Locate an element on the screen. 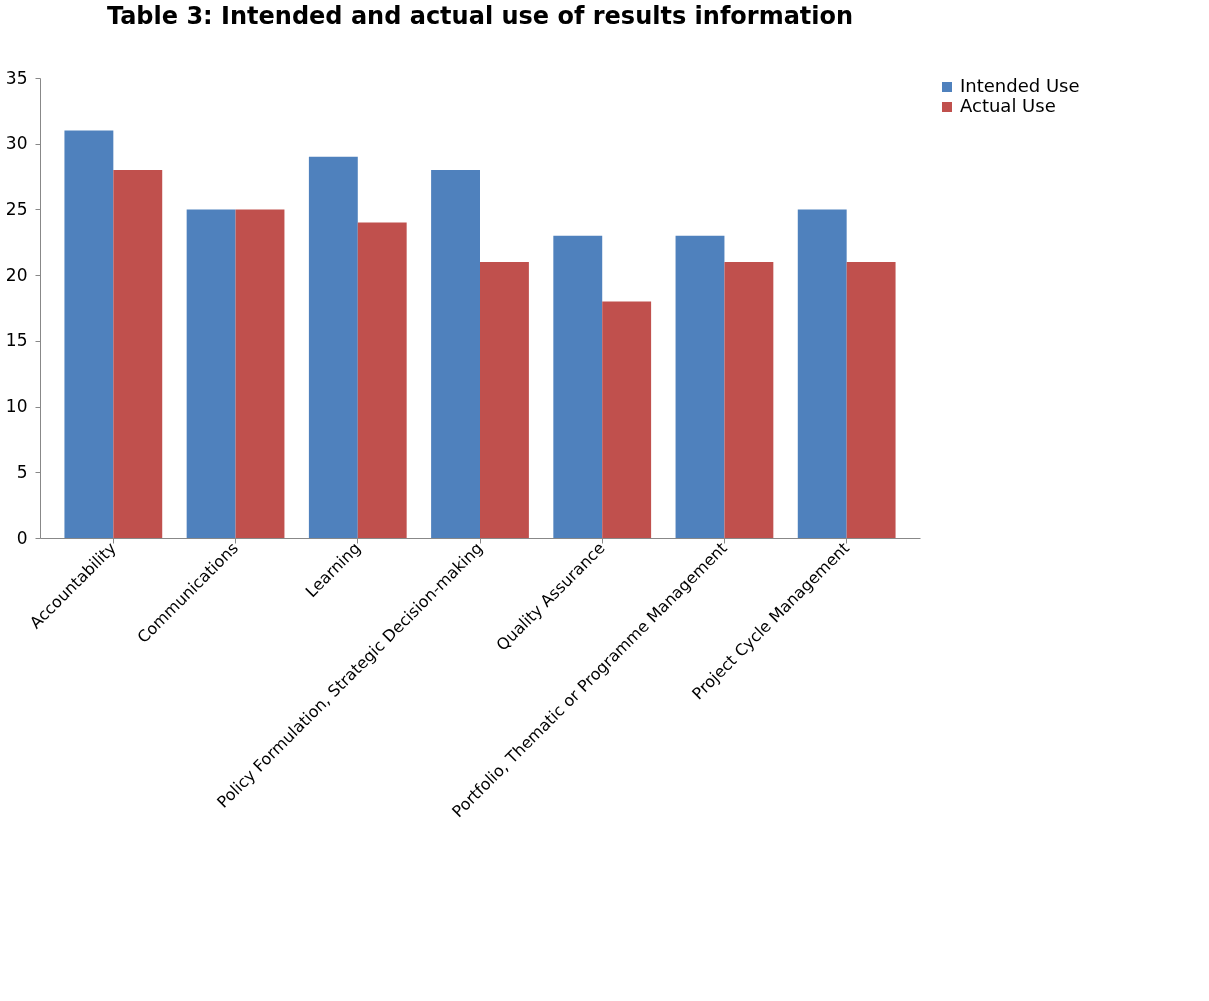  legend-label: Actual Use is located at coordinates (1008, 105).